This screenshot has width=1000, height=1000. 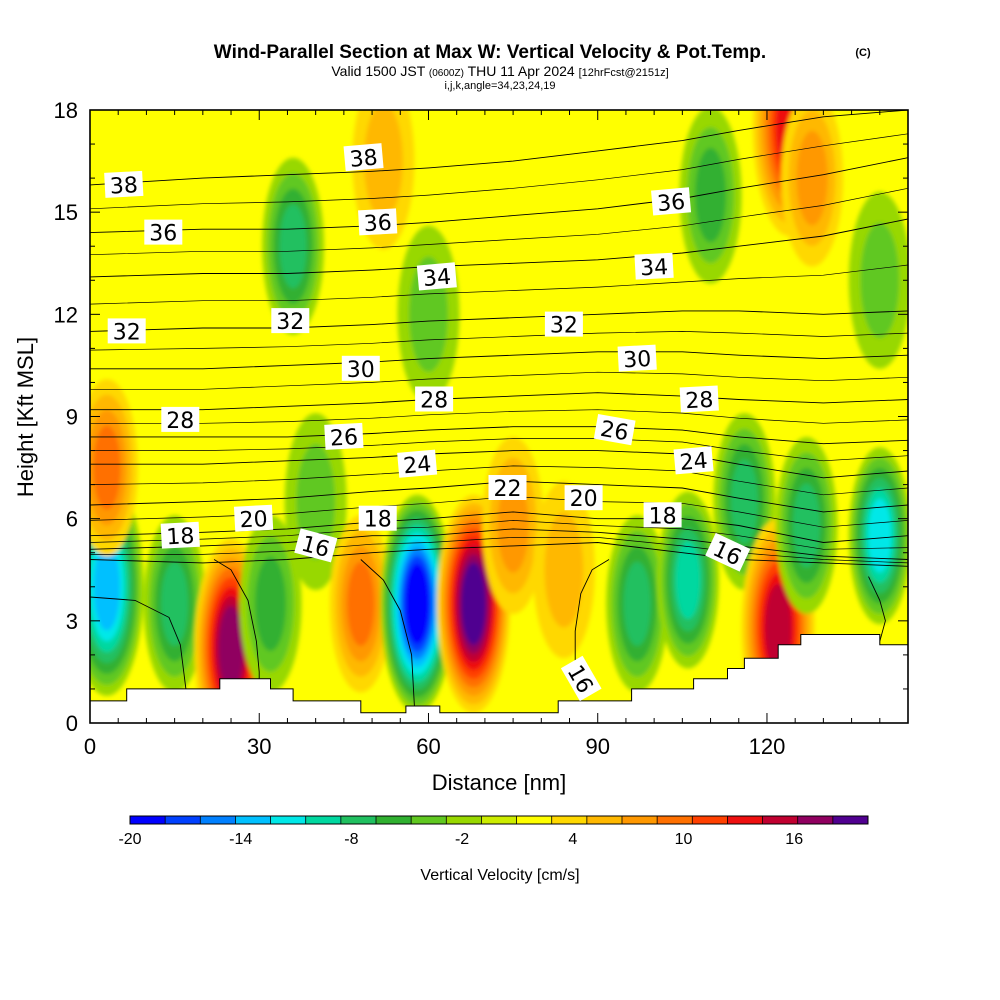 What do you see at coordinates (351, 839) in the screenshot?
I see `colorbar-tick-label: -8` at bounding box center [351, 839].